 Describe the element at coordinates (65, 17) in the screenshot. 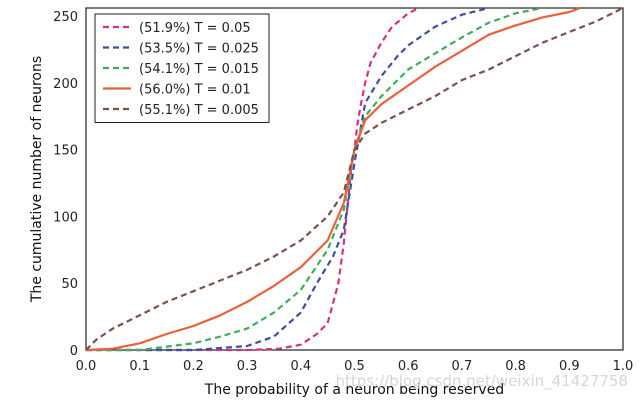

I see `y-tick-label: 250` at that location.